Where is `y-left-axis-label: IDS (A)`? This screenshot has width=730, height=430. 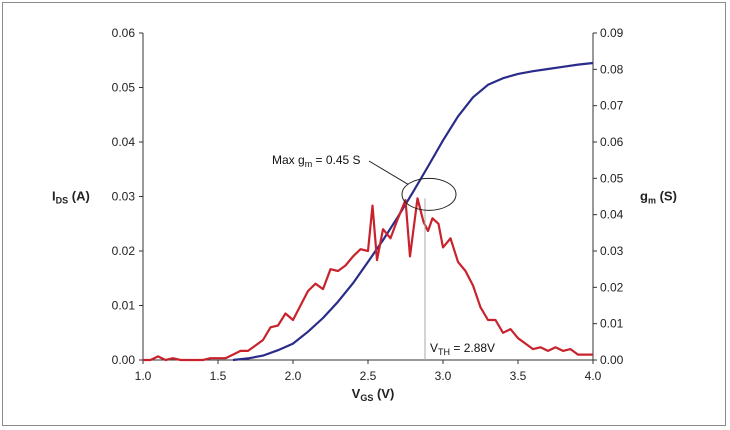 y-left-axis-label: IDS (A) is located at coordinates (71, 197).